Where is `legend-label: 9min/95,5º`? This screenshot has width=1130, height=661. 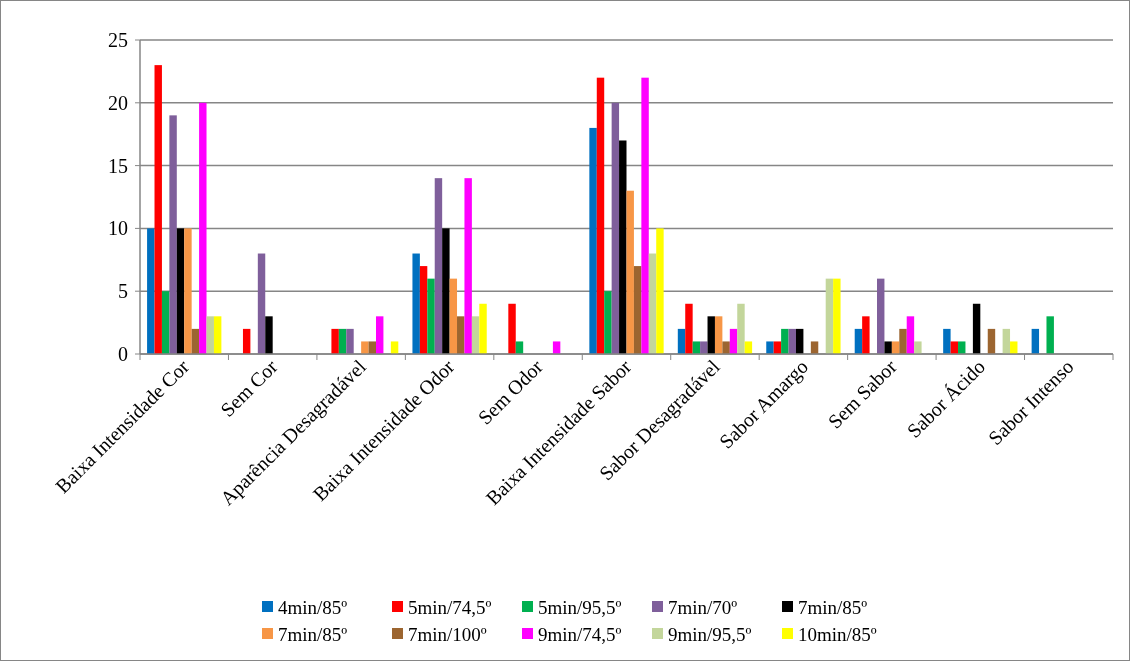 legend-label: 9min/95,5º is located at coordinates (710, 634).